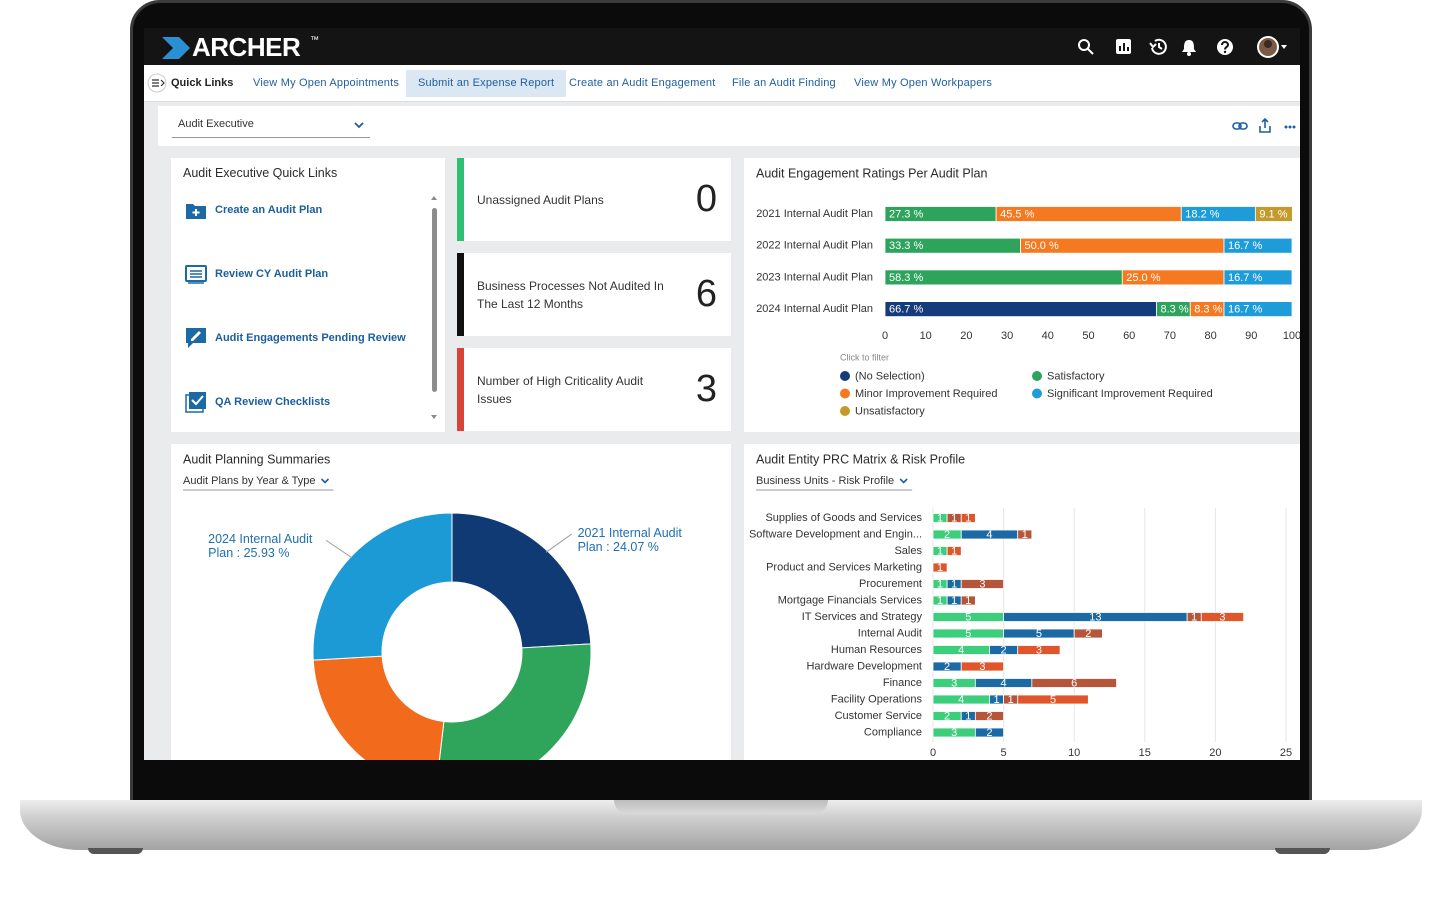  I want to click on toolbar-icons, so click(1264, 125).